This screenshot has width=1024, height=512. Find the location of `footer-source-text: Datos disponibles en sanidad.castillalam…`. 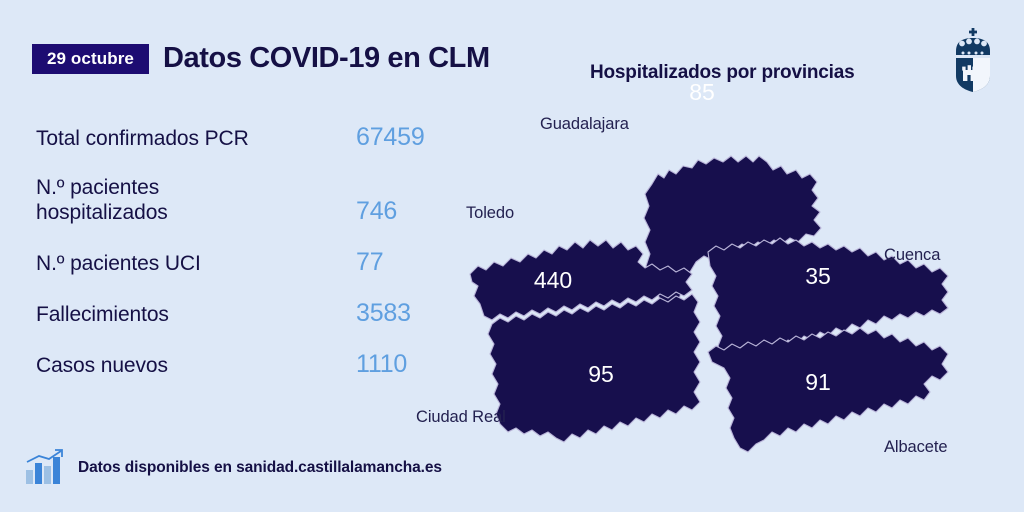

footer-source-text: Datos disponibles en sanidad.castillalam… is located at coordinates (260, 467).